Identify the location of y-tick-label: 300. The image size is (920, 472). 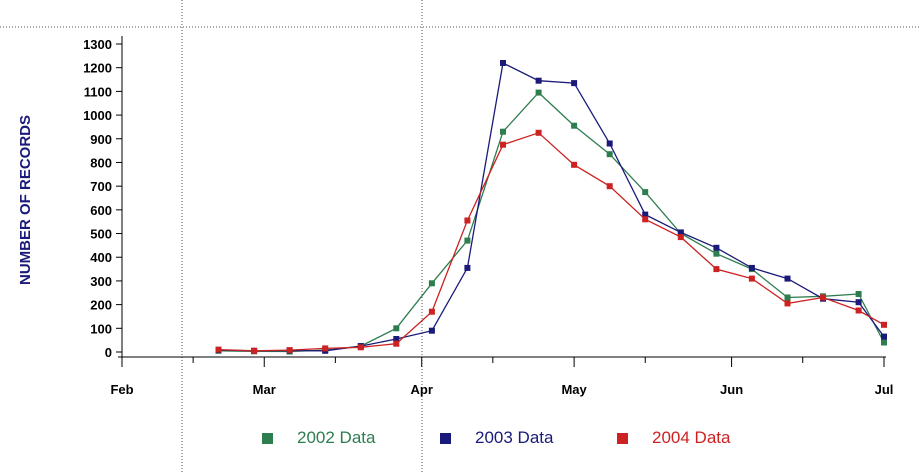
(101, 281).